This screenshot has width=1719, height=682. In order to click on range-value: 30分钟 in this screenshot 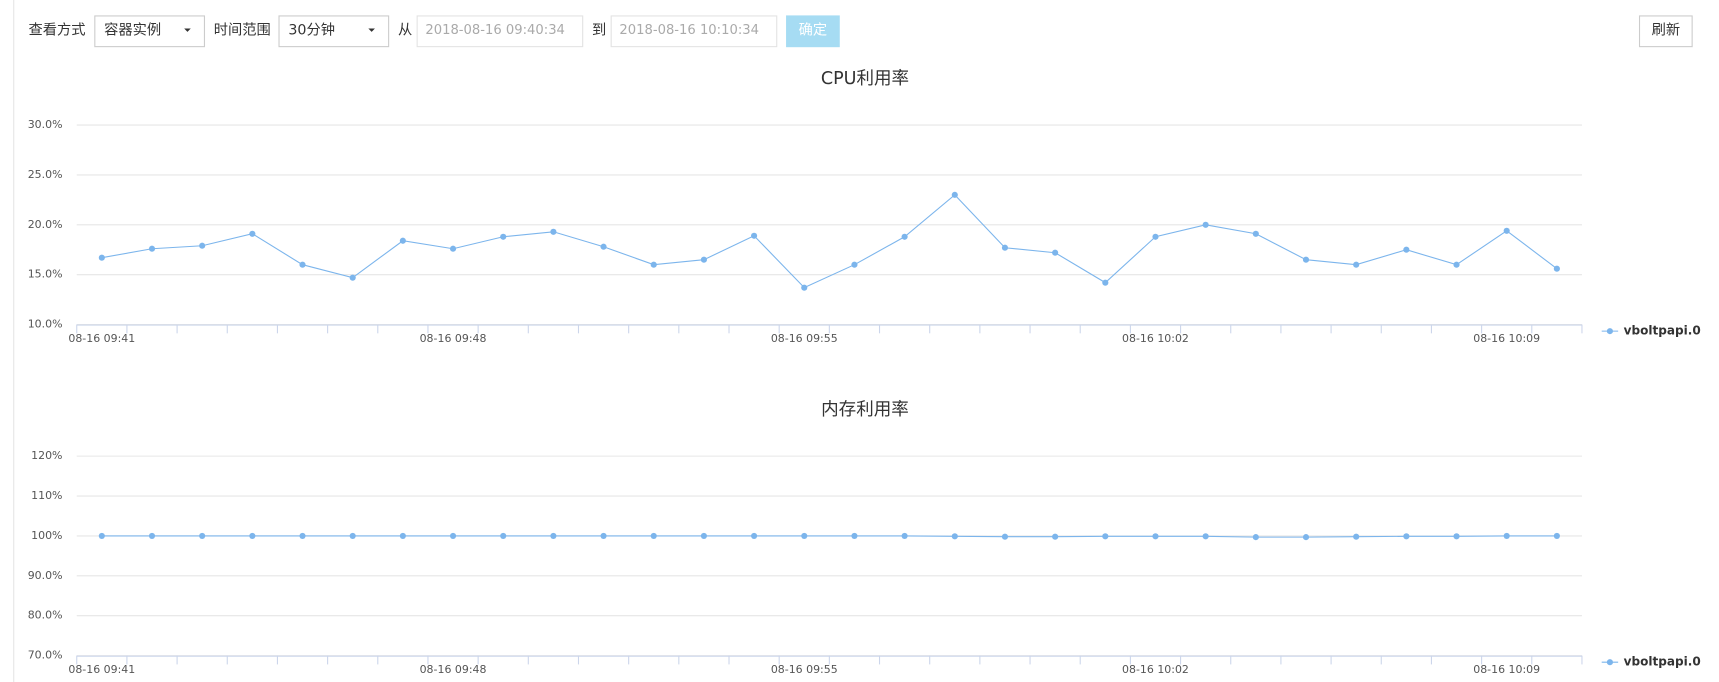, I will do `click(311, 30)`.